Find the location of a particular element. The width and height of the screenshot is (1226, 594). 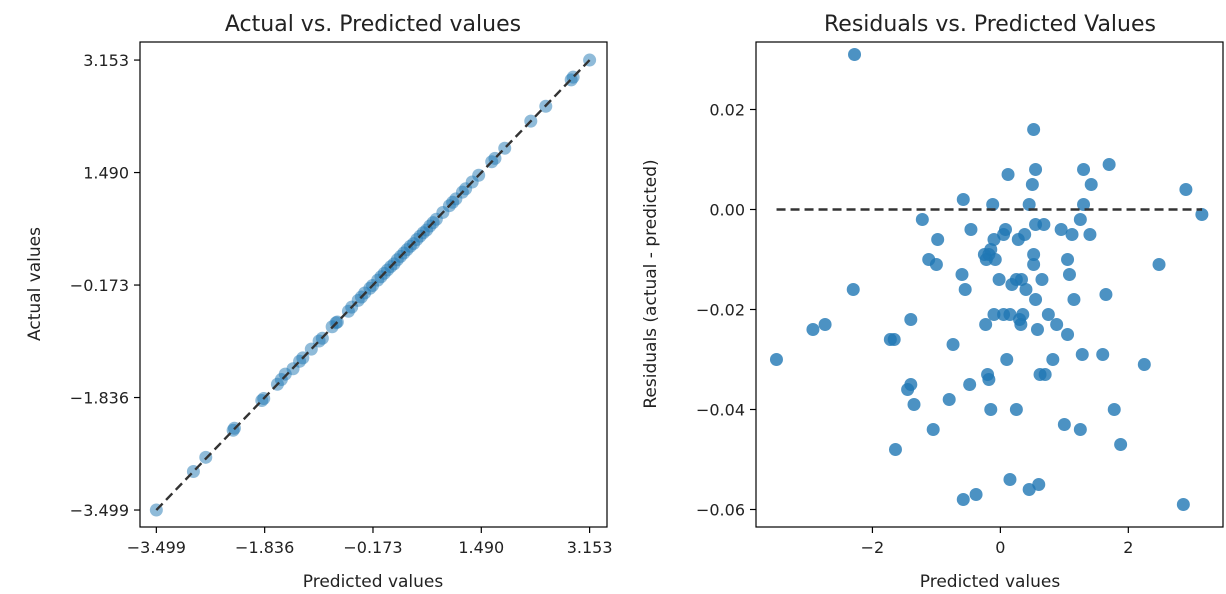

x-tick-label: 0 is located at coordinates (1000, 547).